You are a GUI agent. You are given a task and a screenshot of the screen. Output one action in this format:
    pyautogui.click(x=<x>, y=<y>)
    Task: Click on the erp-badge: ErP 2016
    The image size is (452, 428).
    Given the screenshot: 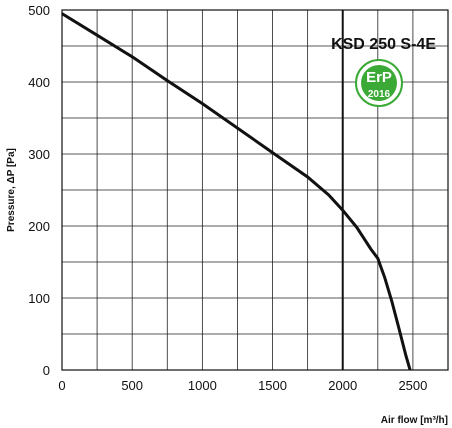 What is the action you would take?
    pyautogui.click(x=379, y=83)
    